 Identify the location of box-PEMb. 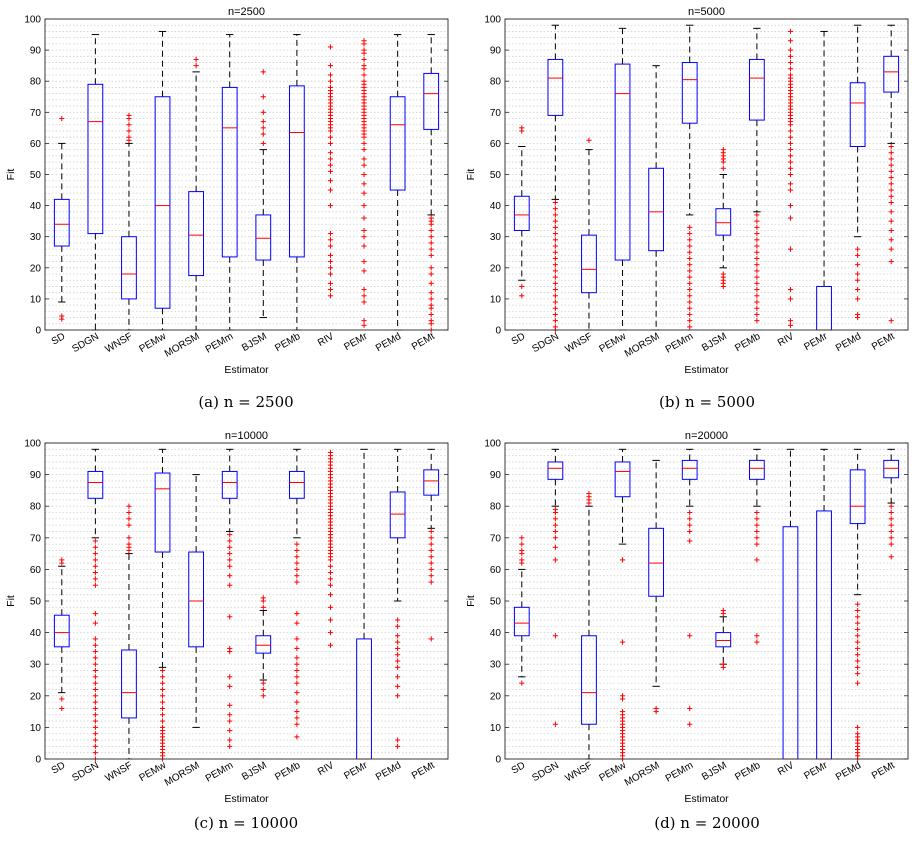
(756, 546).